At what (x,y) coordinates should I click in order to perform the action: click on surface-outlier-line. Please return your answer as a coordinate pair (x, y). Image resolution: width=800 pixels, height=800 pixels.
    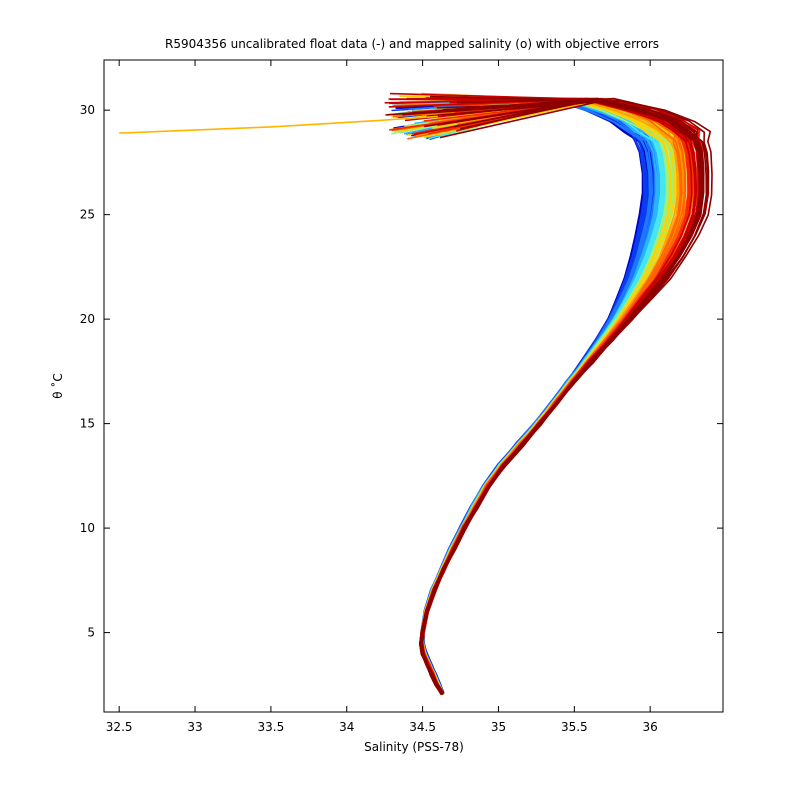
    Looking at the image, I should click on (278, 124).